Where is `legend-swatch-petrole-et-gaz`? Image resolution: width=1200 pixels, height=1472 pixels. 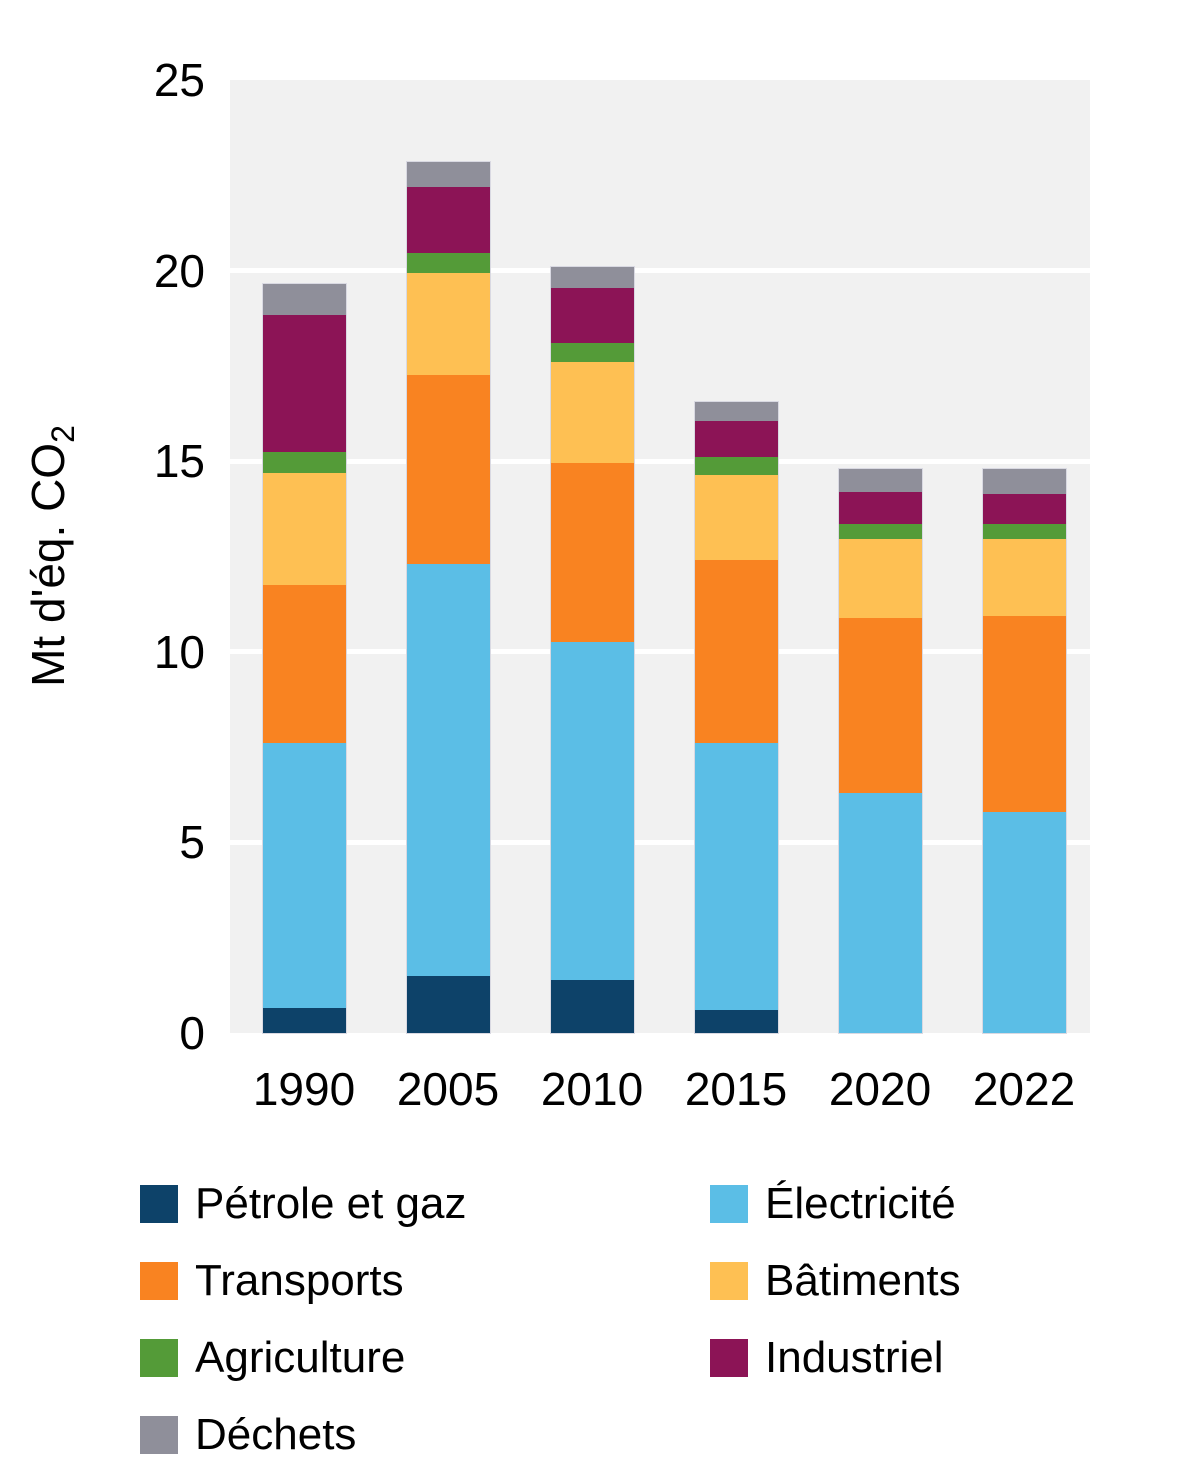 legend-swatch-petrole-et-gaz is located at coordinates (159, 1204).